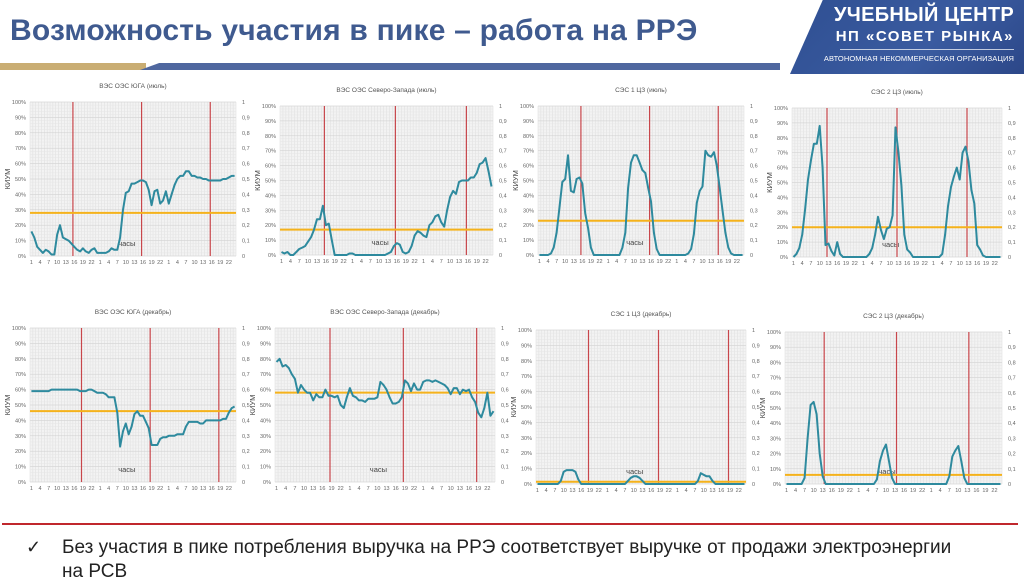  I want to click on y-tick-right: 0,6, so click(503, 167).